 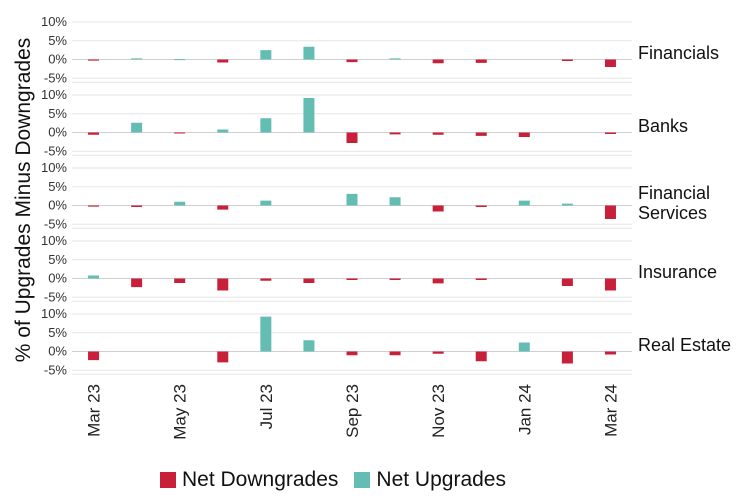 What do you see at coordinates (672, 213) in the screenshot?
I see `panel-label: Services` at bounding box center [672, 213].